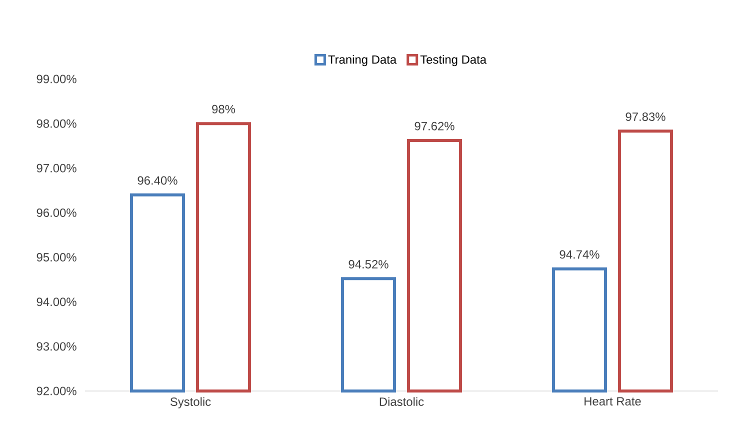  Describe the element at coordinates (580, 254) in the screenshot. I see `data-label: 94.74%` at that location.